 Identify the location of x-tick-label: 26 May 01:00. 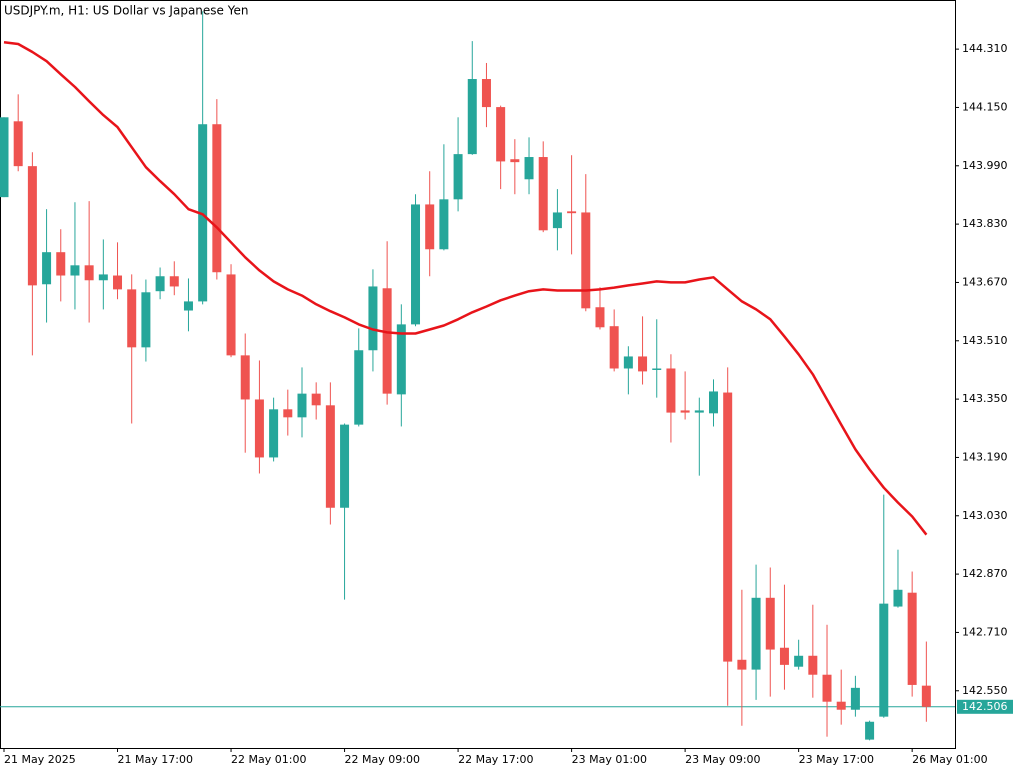
(949, 759).